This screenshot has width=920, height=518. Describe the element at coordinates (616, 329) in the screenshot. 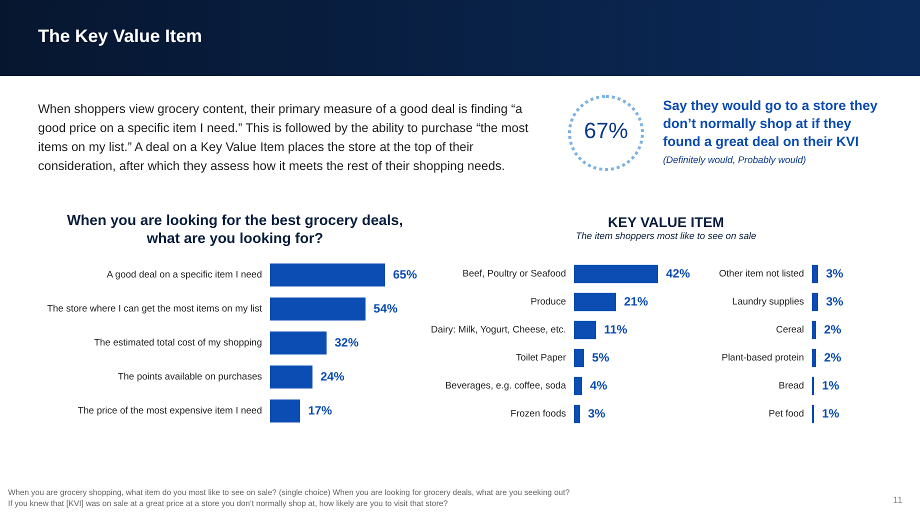

I see `data-label: 11%` at that location.